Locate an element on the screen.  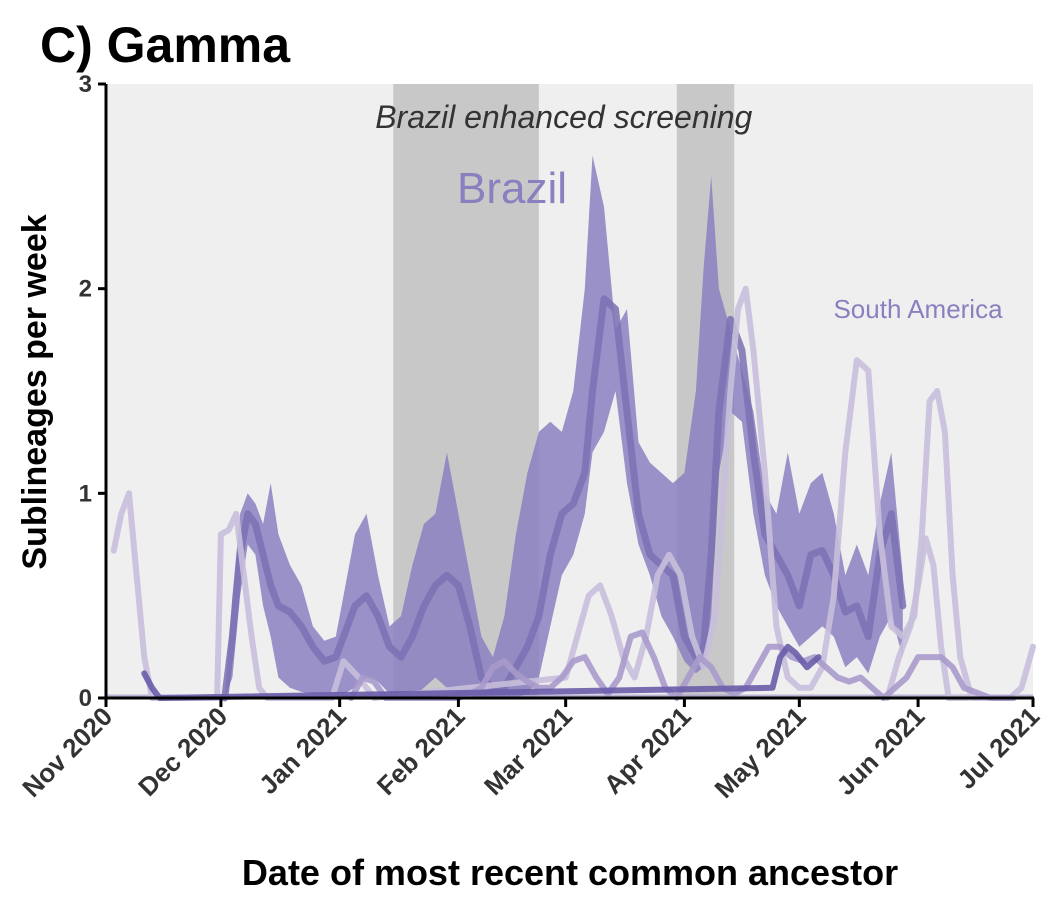
x-tick-label-4: Mar 2021 is located at coordinates (528, 751).